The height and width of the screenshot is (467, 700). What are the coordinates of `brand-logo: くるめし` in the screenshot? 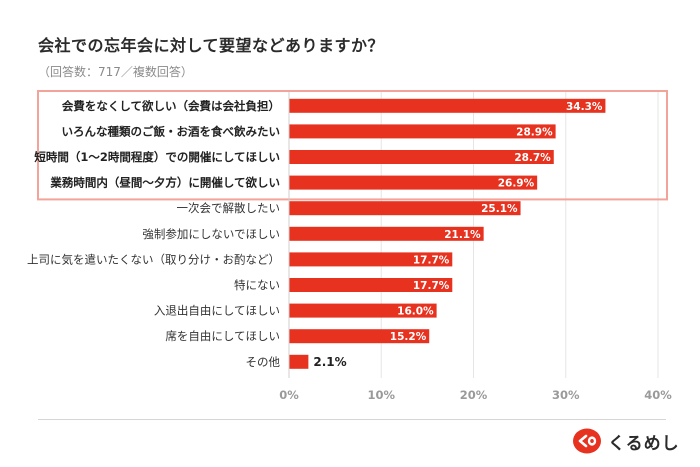 It's located at (626, 441).